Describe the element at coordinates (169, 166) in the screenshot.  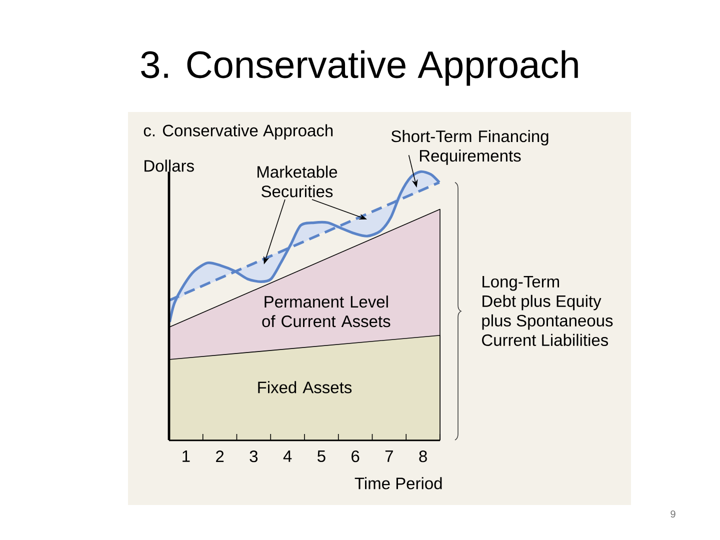
I see `y-axis-title: Dollars` at that location.